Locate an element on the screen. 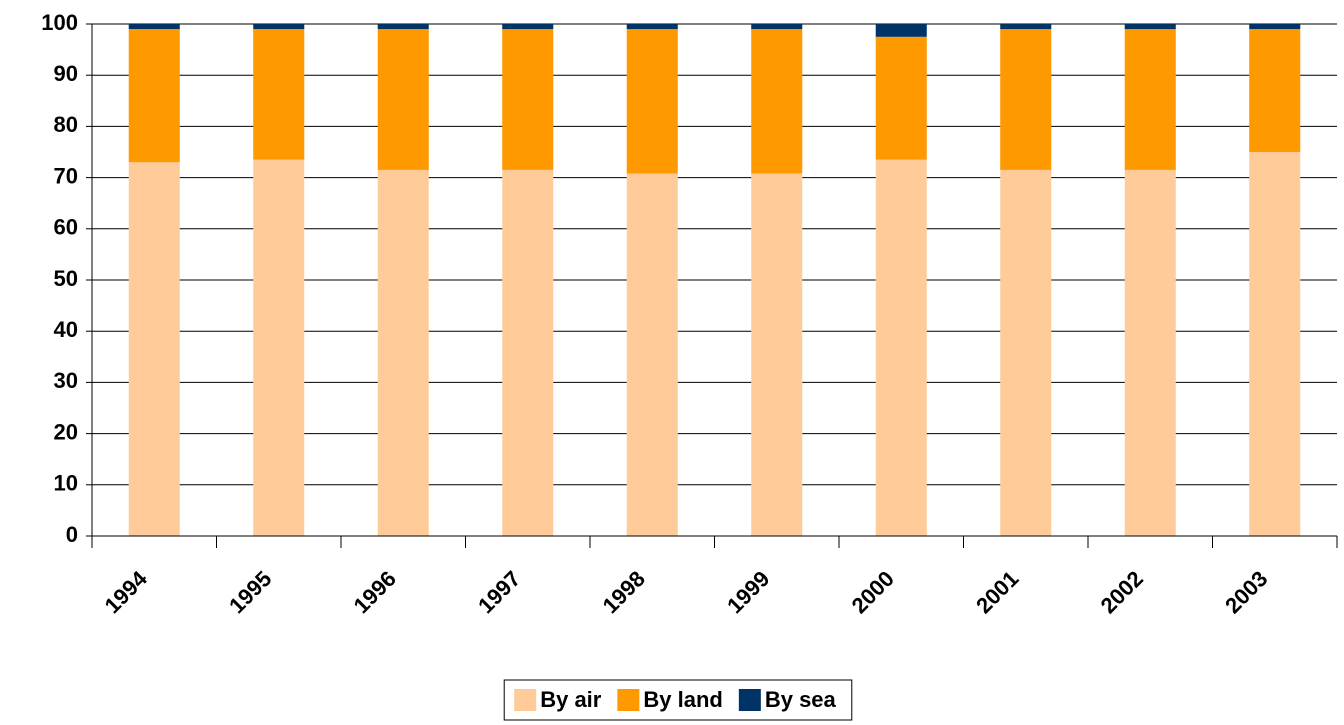 The width and height of the screenshot is (1344, 725). legend: By air By land By sea is located at coordinates (678, 700).